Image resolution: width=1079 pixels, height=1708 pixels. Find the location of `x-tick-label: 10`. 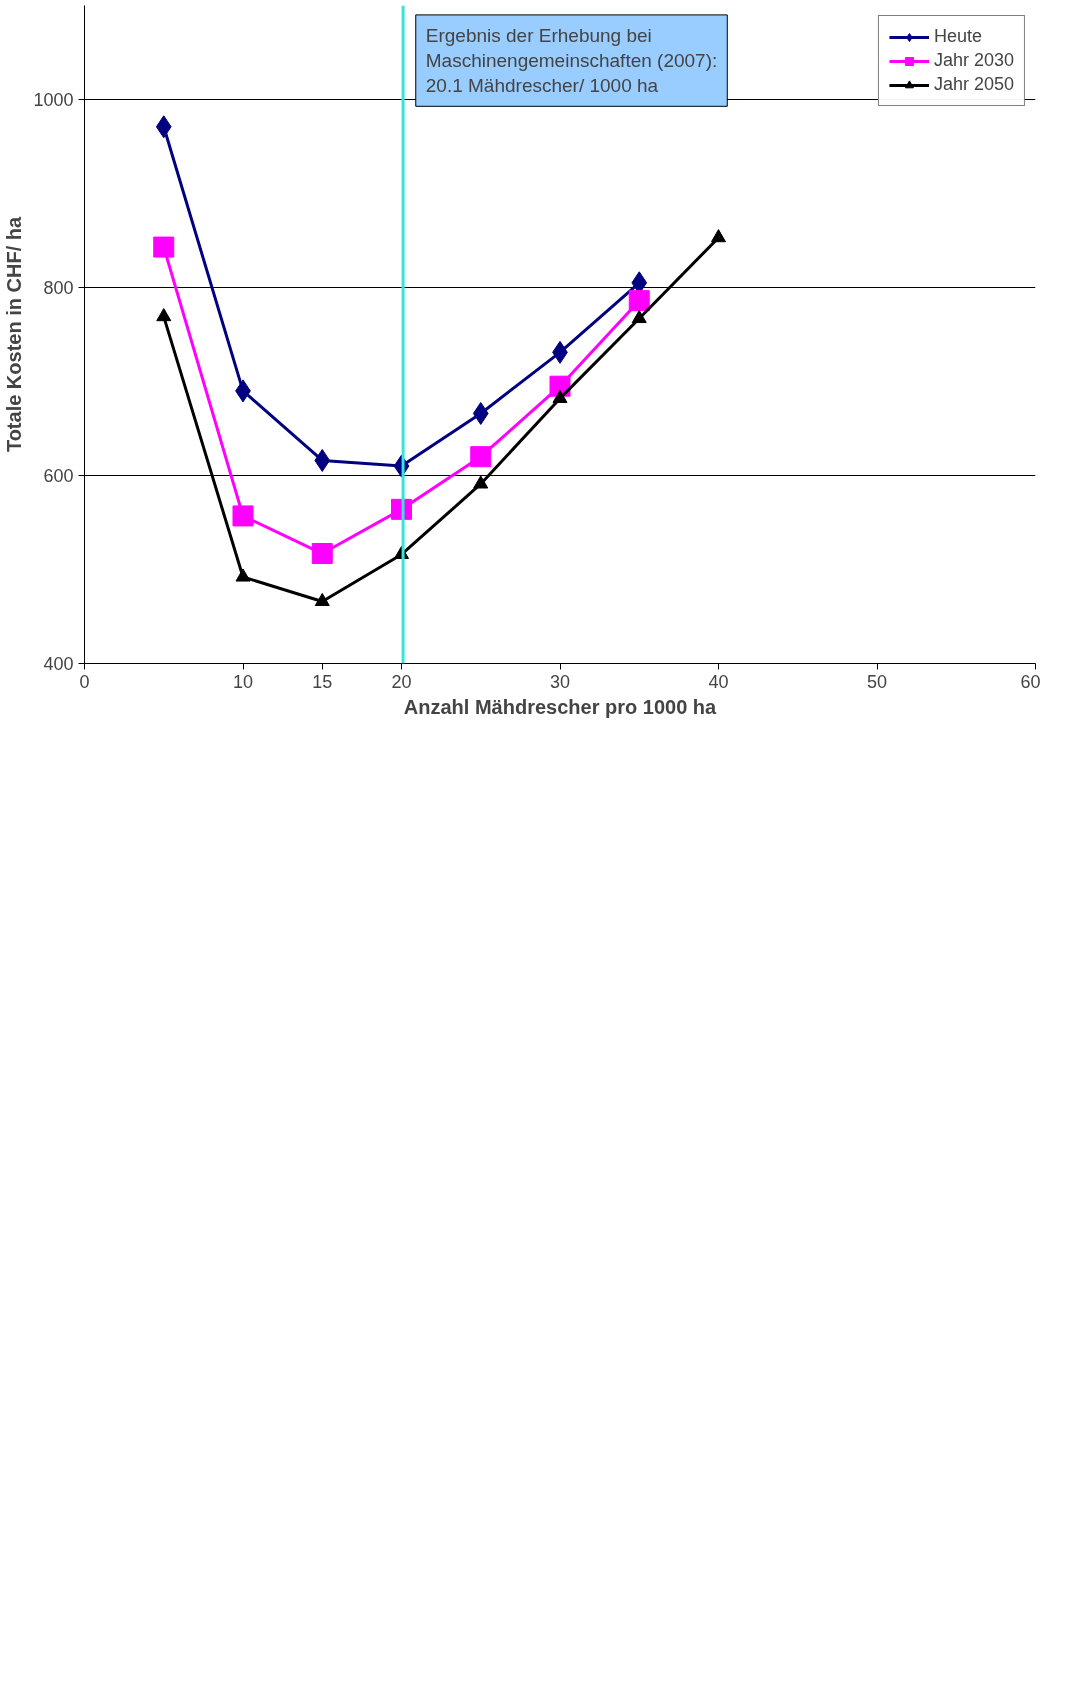

x-tick-label: 10 is located at coordinates (243, 681).